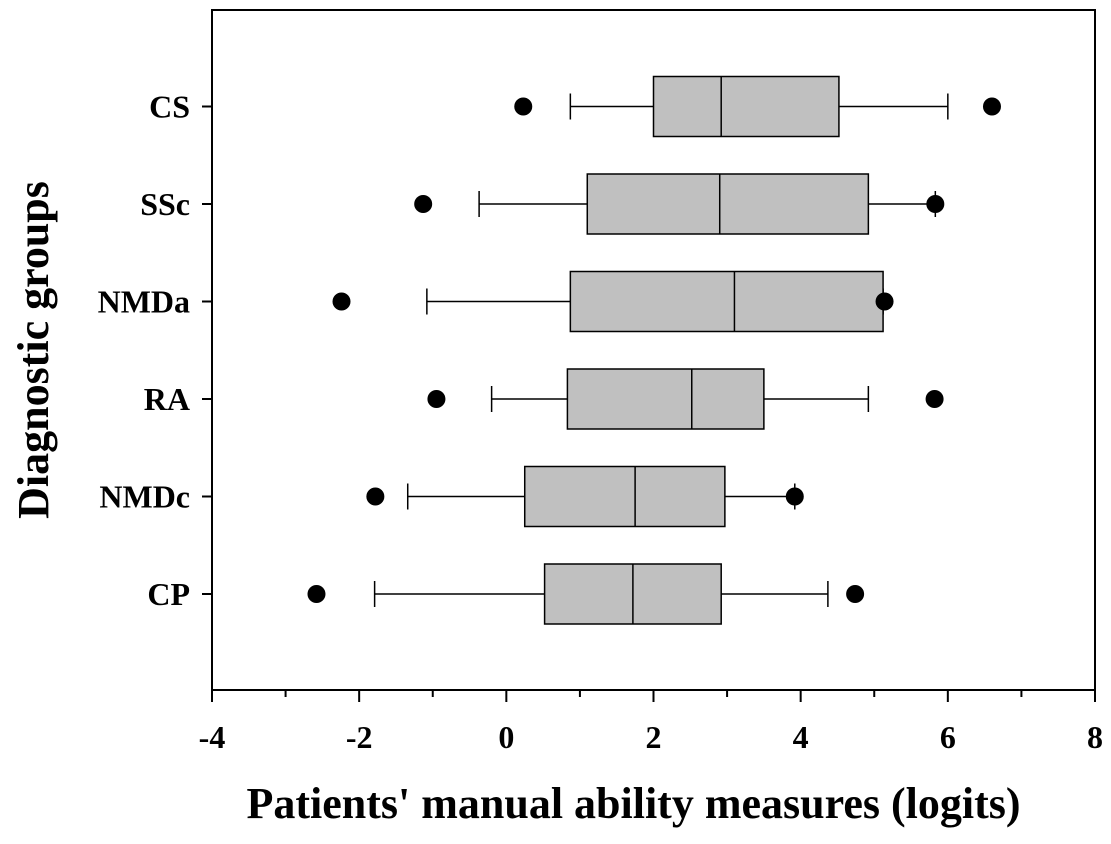 The height and width of the screenshot is (844, 1111). What do you see at coordinates (212, 737) in the screenshot?
I see `x-tick-label: -4` at bounding box center [212, 737].